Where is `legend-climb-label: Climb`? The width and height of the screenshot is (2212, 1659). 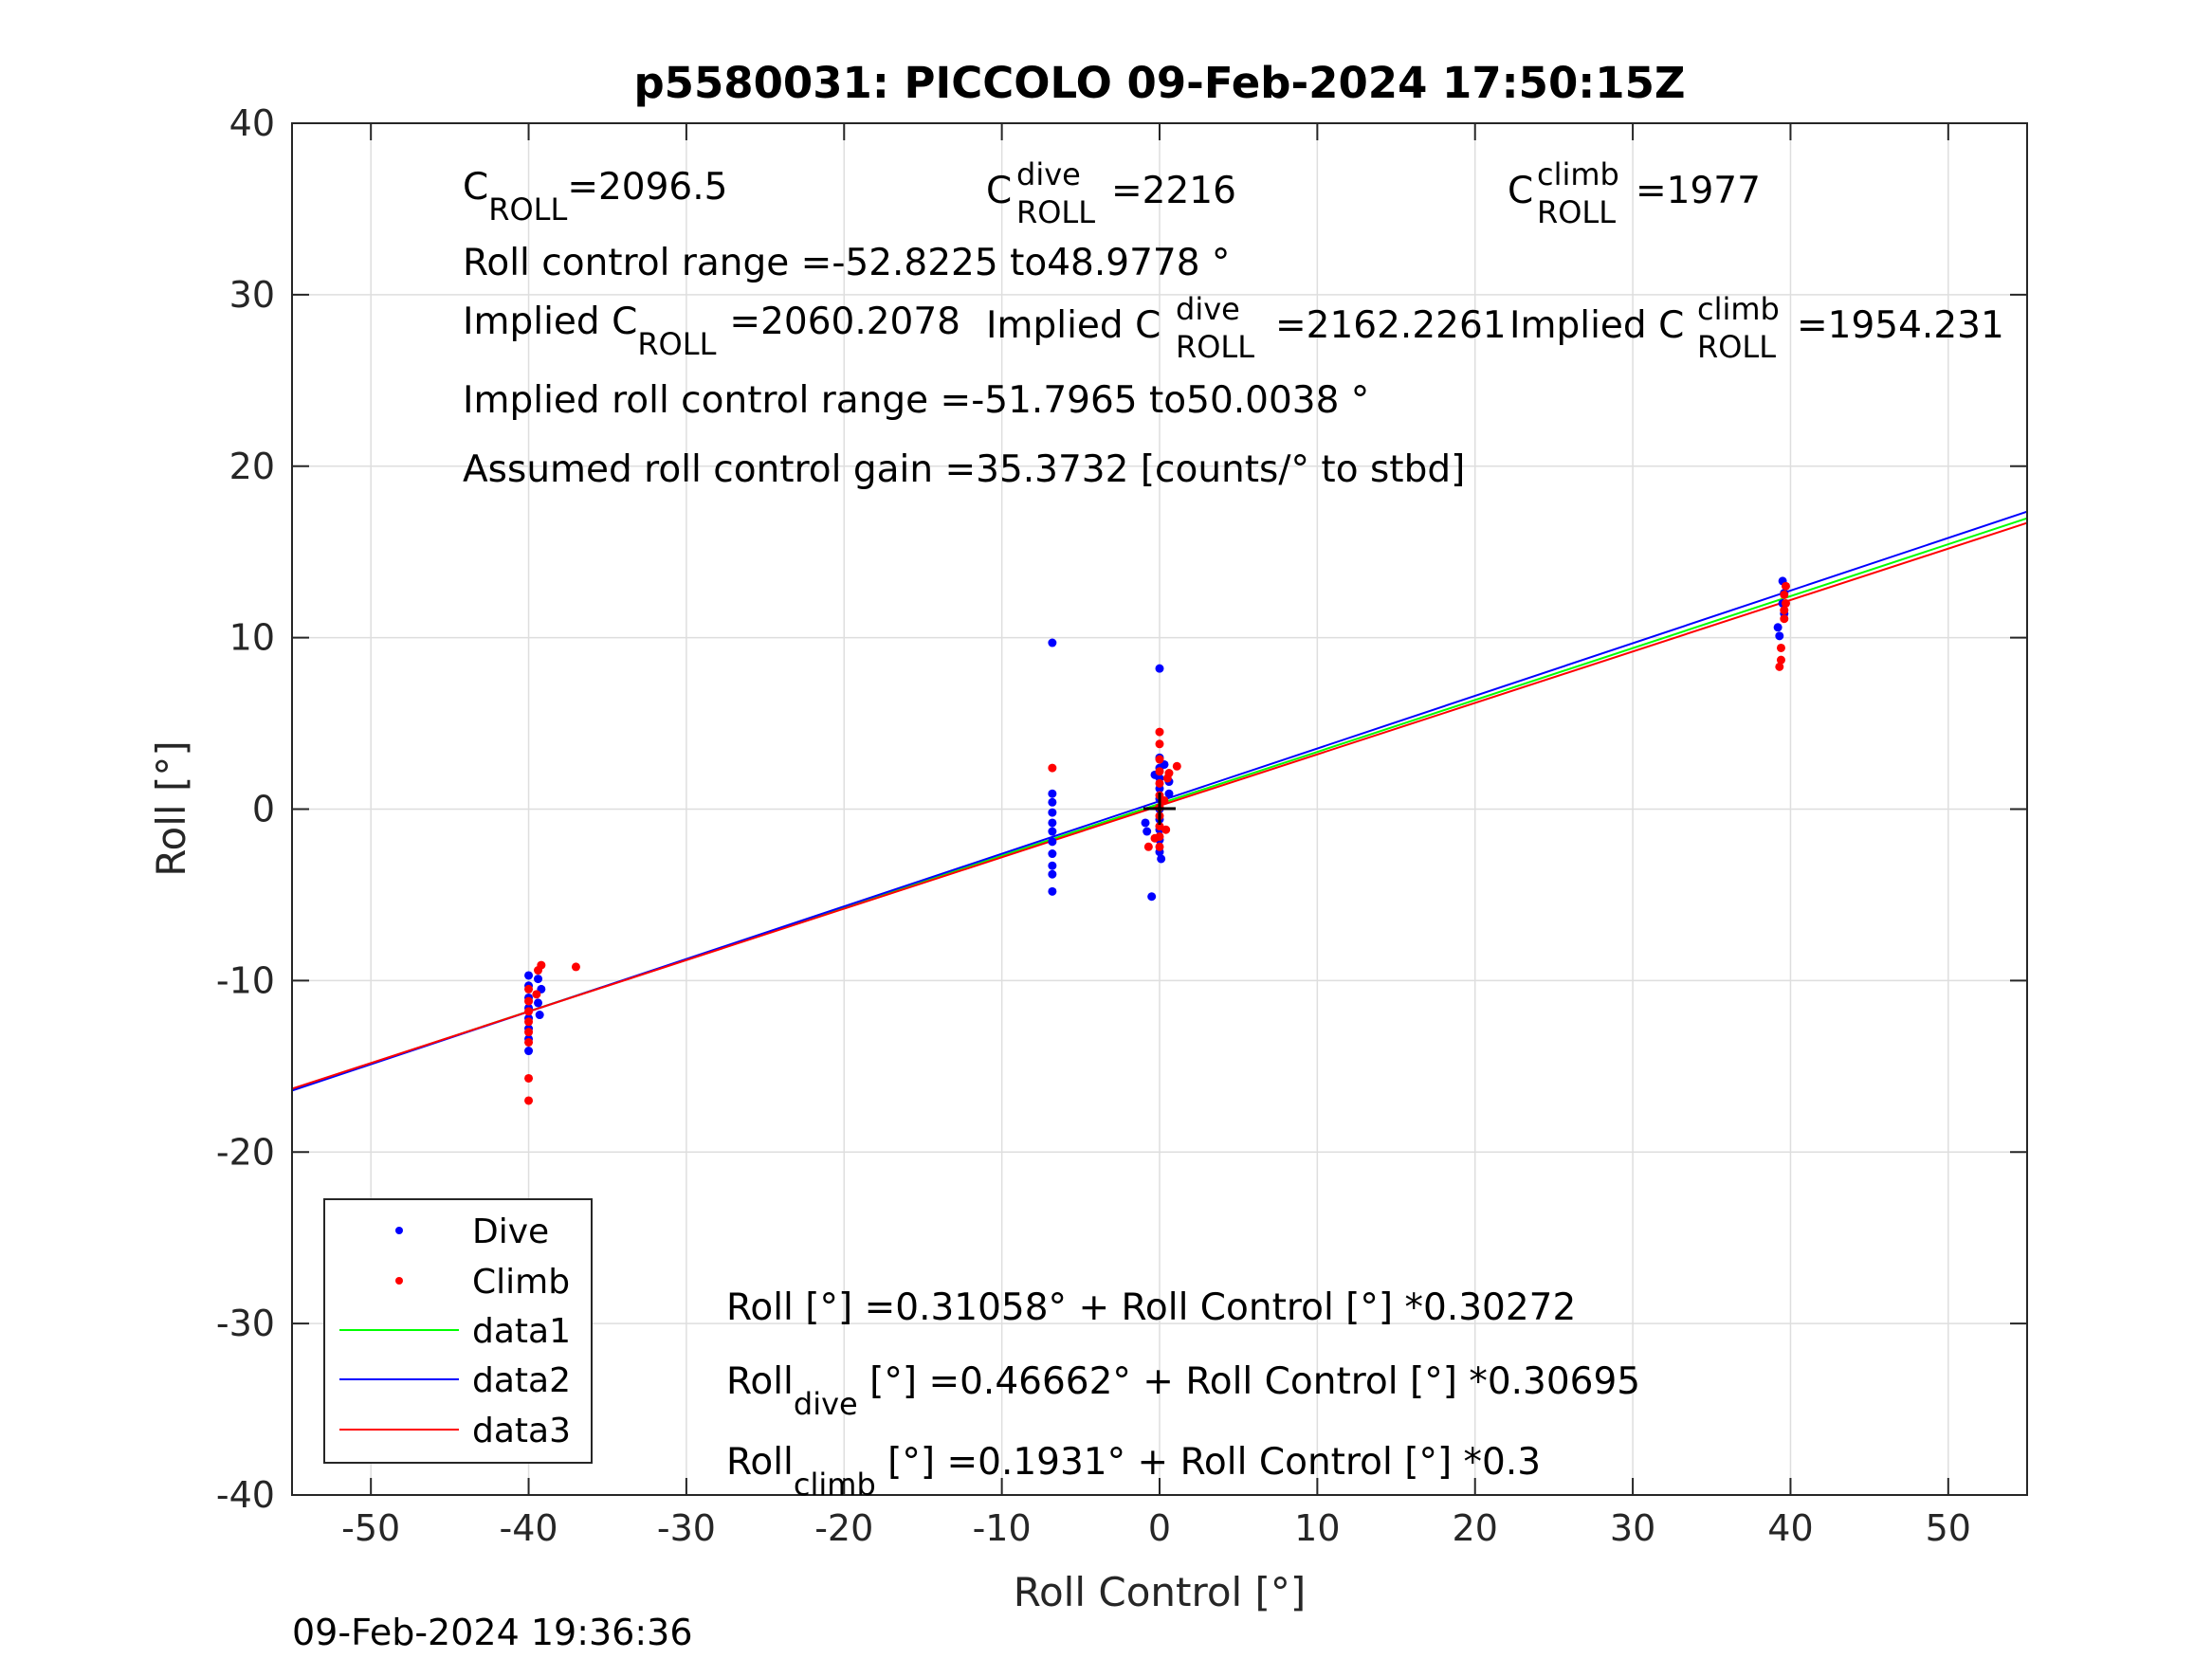 legend-climb-label: Climb is located at coordinates (521, 1282).